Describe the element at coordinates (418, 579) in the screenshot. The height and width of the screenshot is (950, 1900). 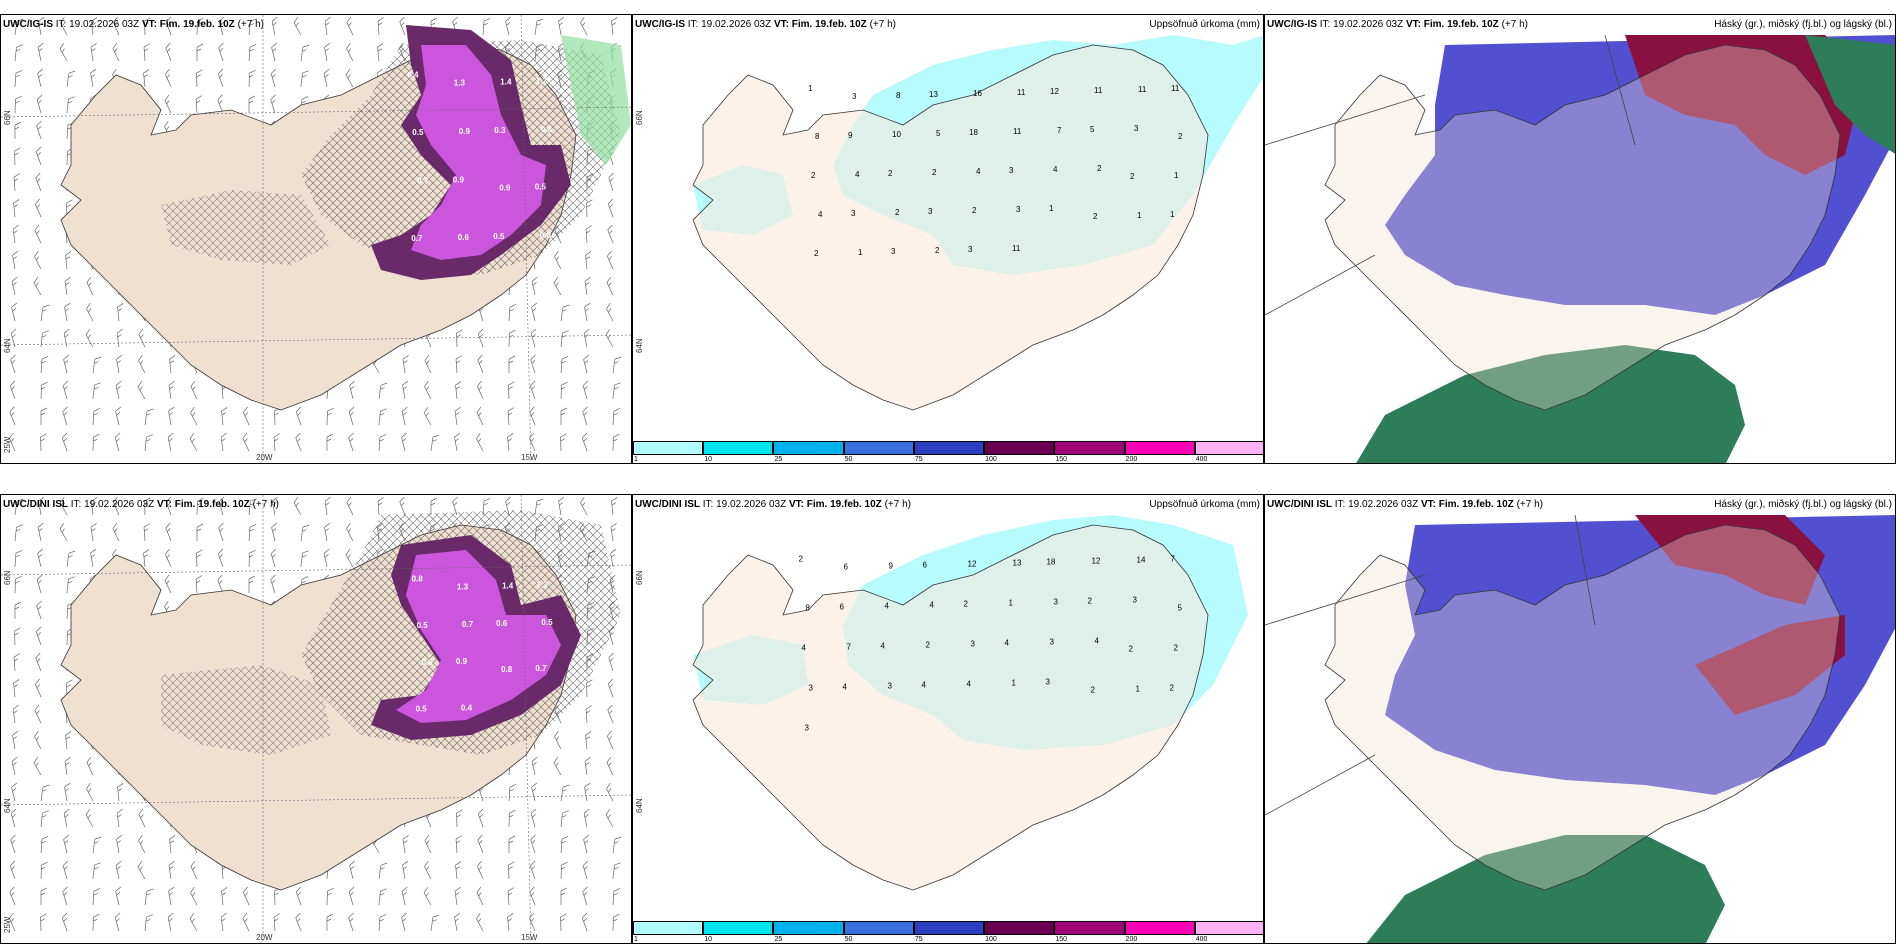
I see `precip-value: 0.8` at that location.